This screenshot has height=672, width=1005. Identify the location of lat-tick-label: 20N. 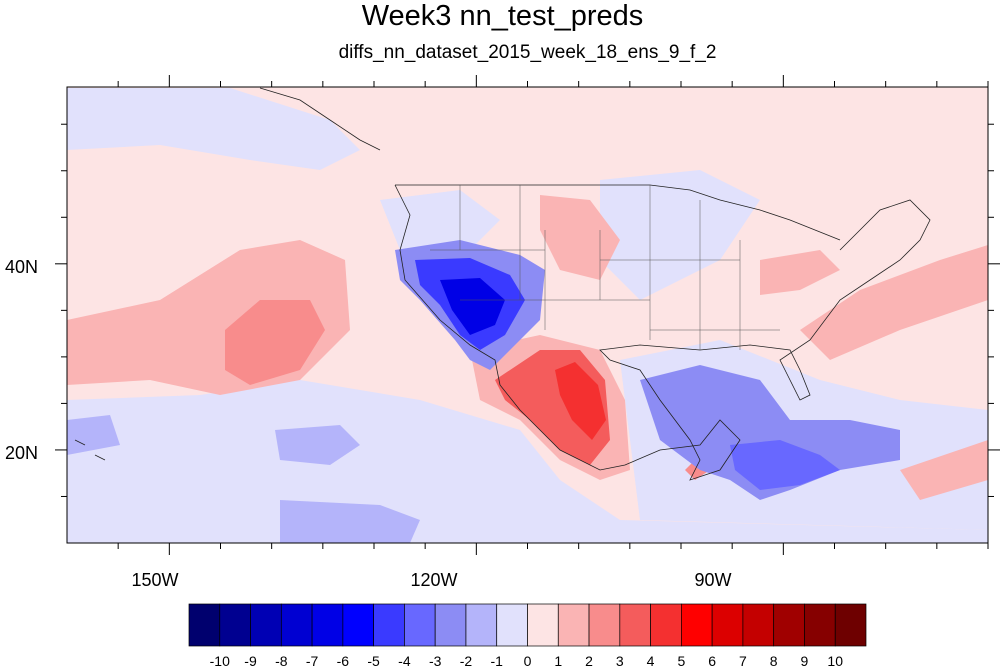
(21, 453).